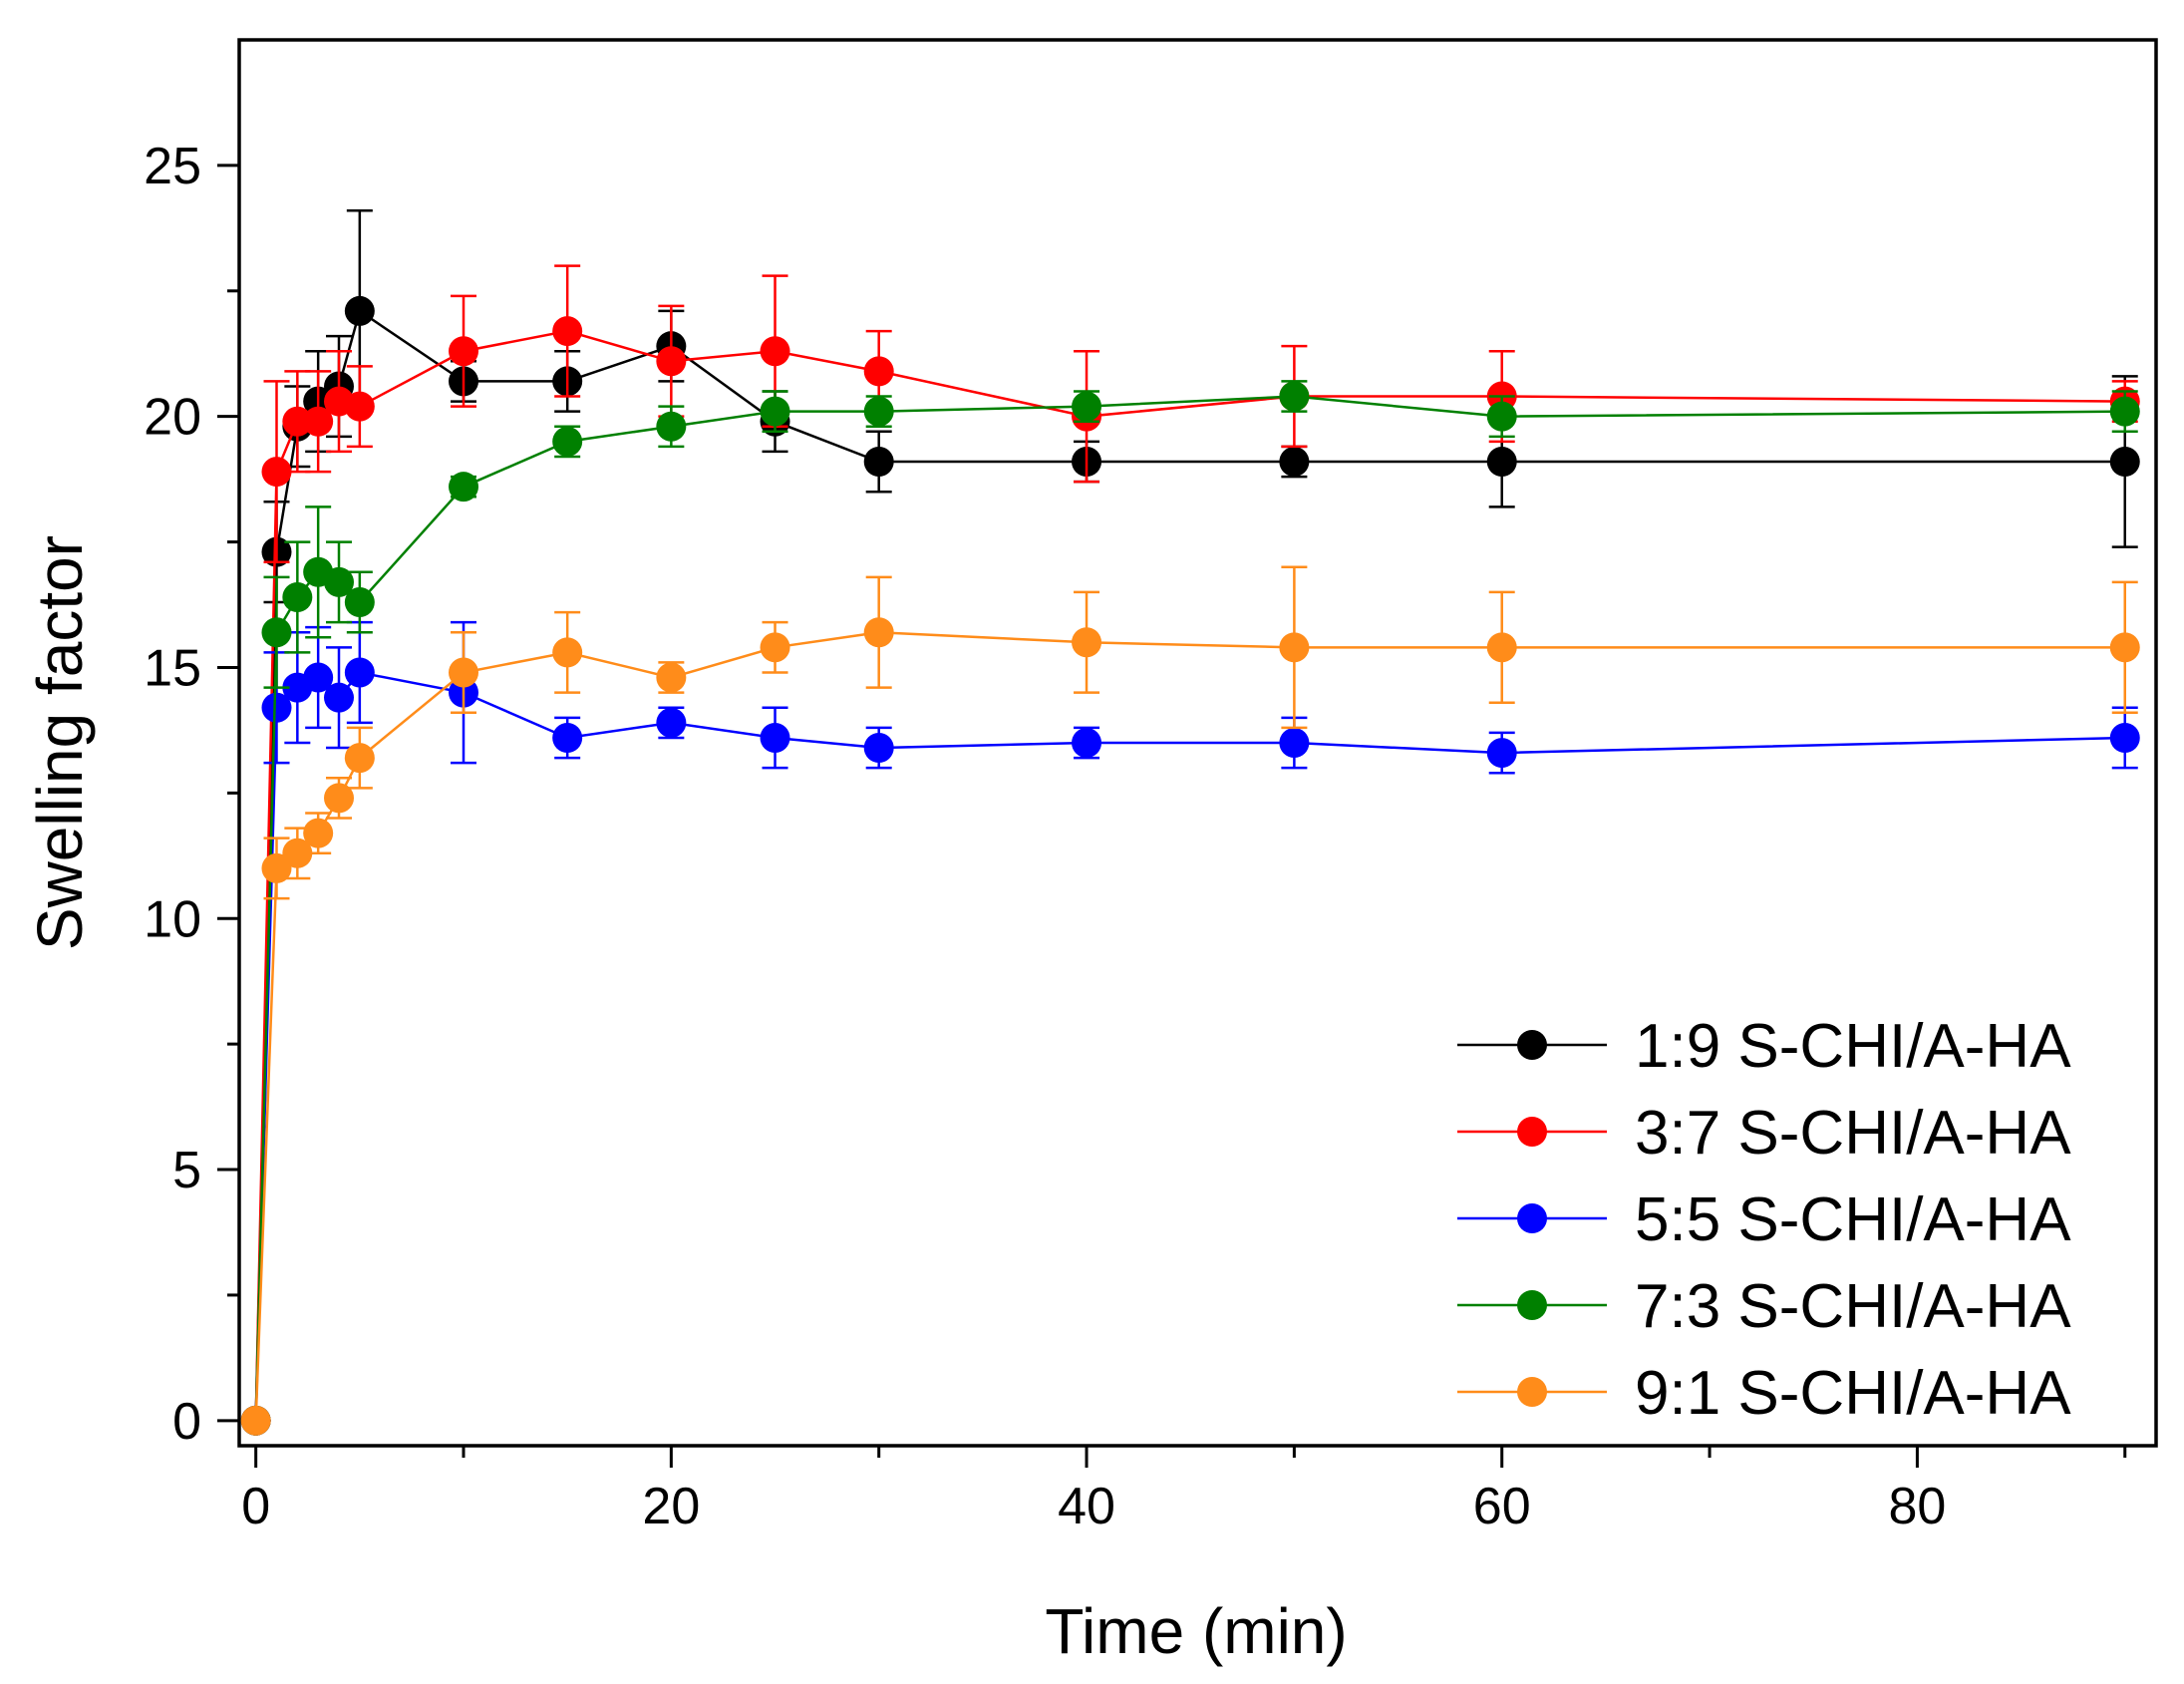 Image resolution: width=2184 pixels, height=1684 pixels. I want to click on legend-entry: 7:3 S-CHI/A-HA, so click(1764, 1306).